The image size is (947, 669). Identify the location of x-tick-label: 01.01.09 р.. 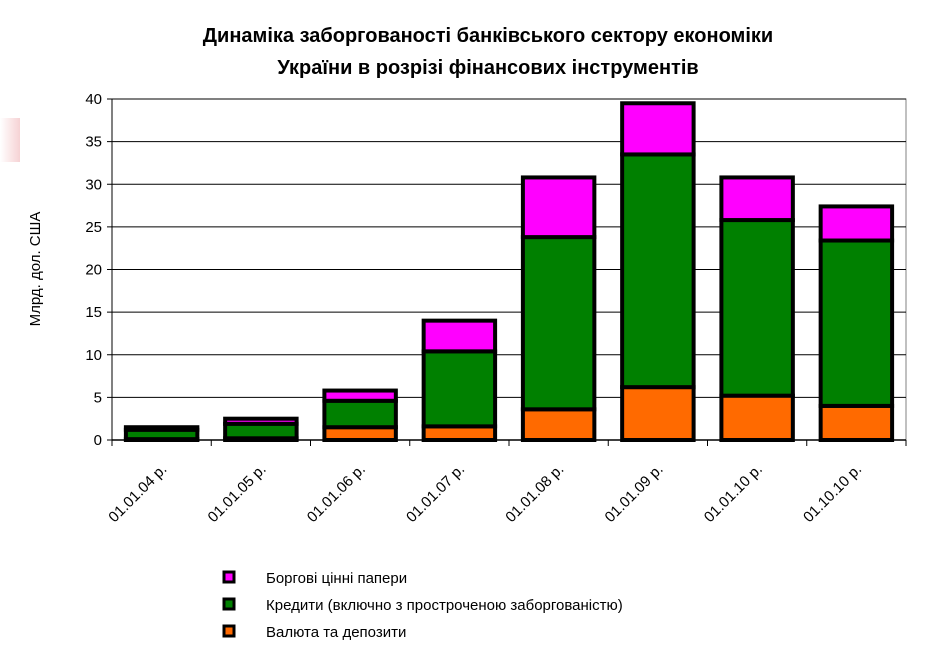
(634, 493).